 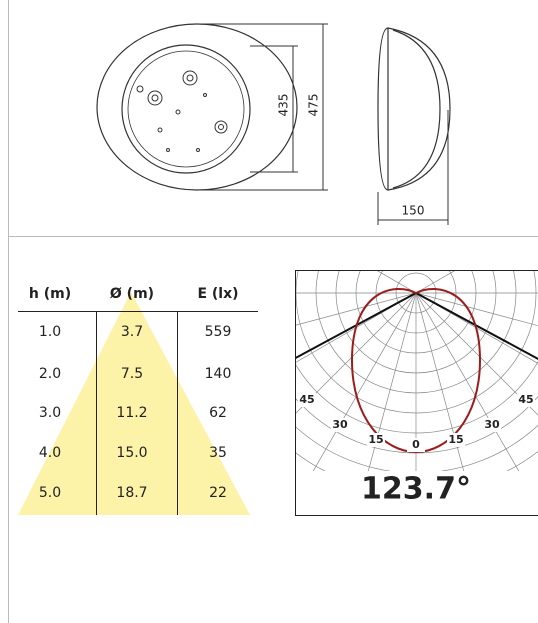 I want to click on front-view, so click(x=197, y=107).